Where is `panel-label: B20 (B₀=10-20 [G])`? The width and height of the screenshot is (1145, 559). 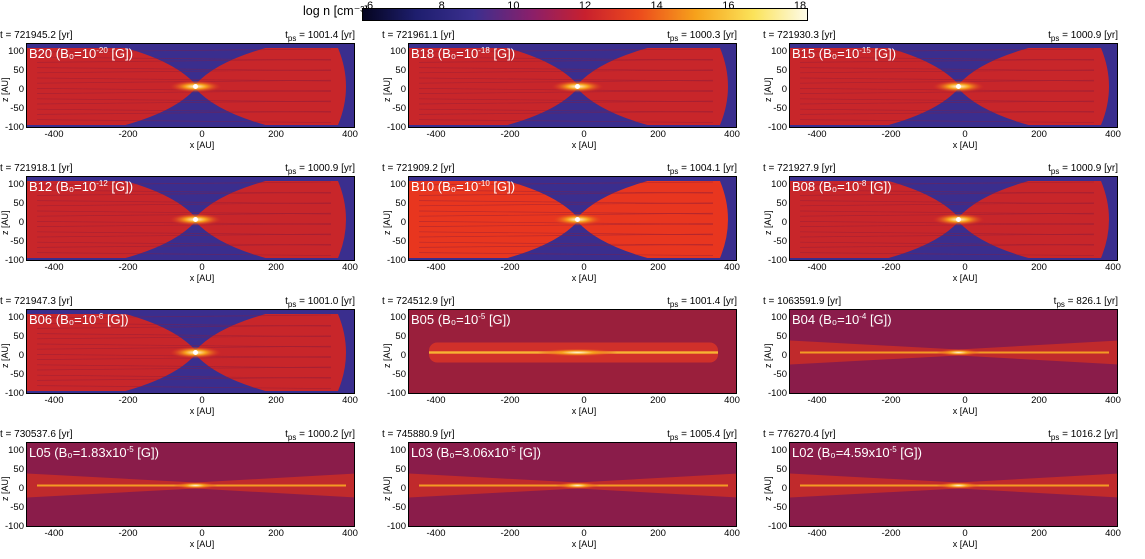 panel-label: B20 (B₀=10-20 [G]) is located at coordinates (81, 53).